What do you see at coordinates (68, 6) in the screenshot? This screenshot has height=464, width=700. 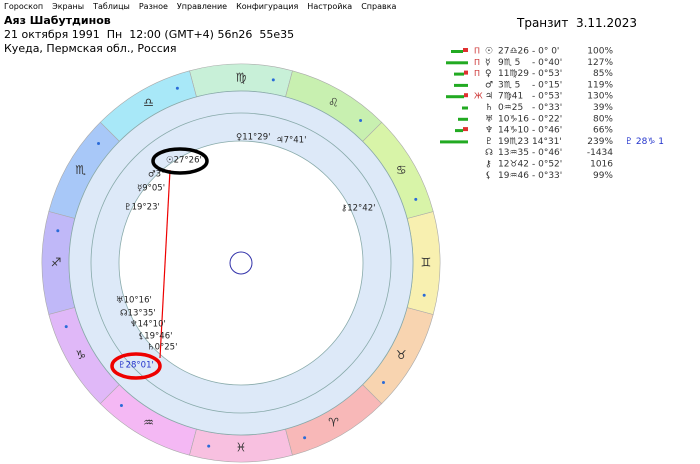 I see `menu-item: Экраны` at bounding box center [68, 6].